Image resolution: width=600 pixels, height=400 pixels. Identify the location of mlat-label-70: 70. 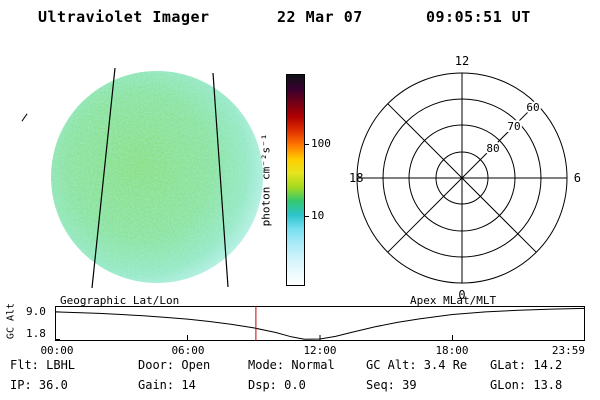
(513, 126).